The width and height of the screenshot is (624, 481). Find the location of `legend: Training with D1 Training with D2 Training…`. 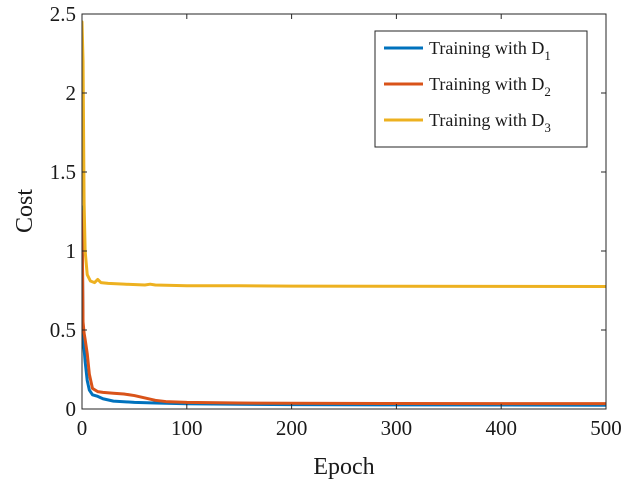

legend: Training with D1 Training with D2 Training… is located at coordinates (481, 89).